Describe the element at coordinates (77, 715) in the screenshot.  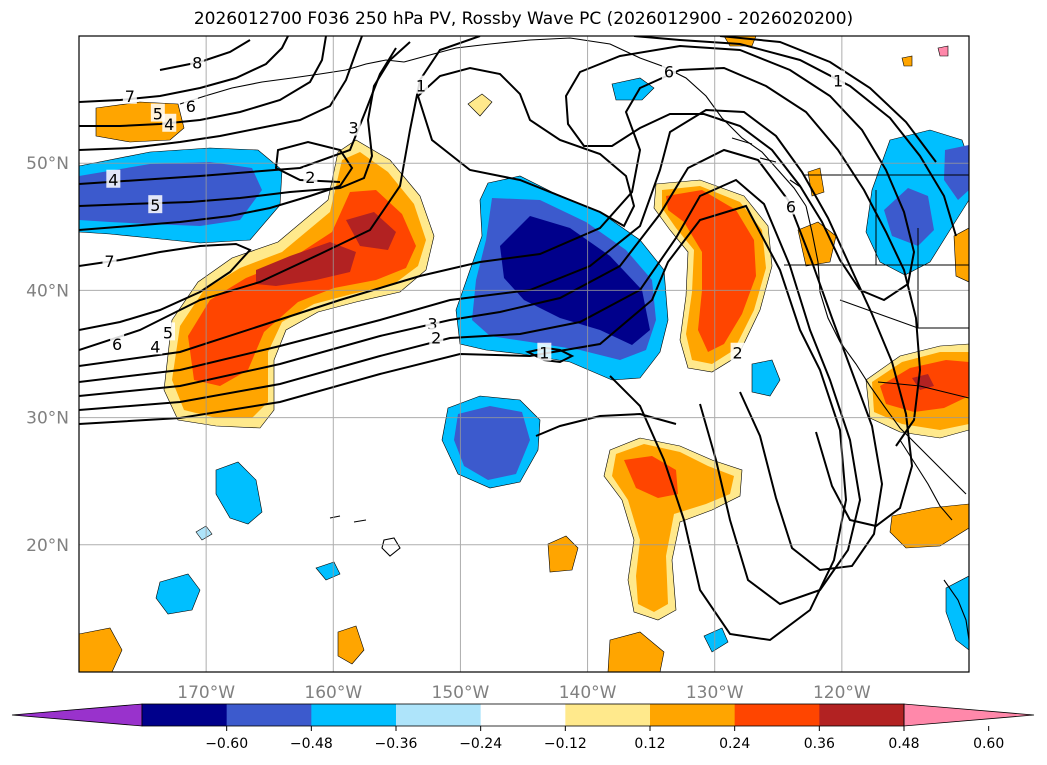
I see `colorbar-extend-low` at that location.